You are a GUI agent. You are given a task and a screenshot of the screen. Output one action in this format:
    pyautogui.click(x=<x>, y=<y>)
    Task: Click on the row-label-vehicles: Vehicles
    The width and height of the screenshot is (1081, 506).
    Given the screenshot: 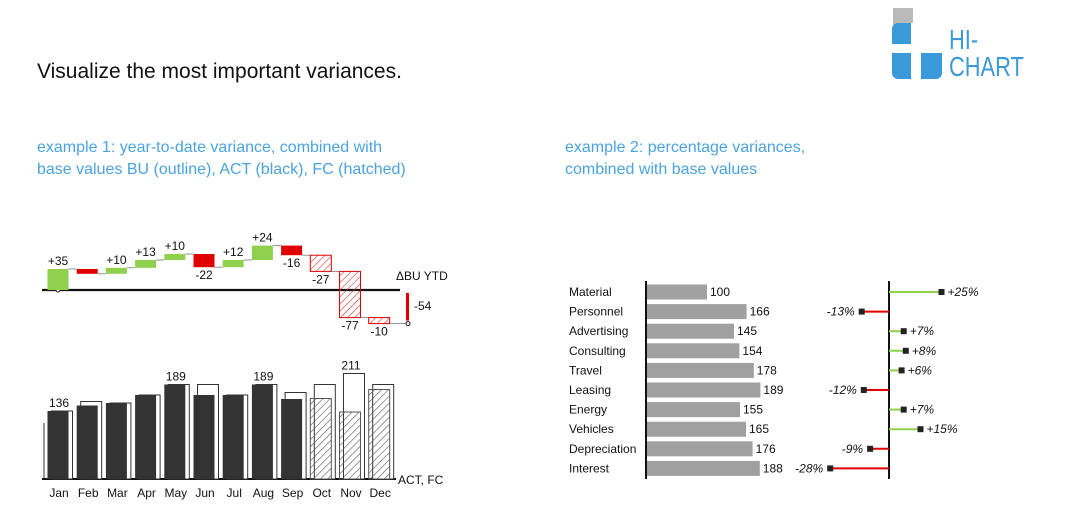 What is the action you would take?
    pyautogui.click(x=591, y=429)
    